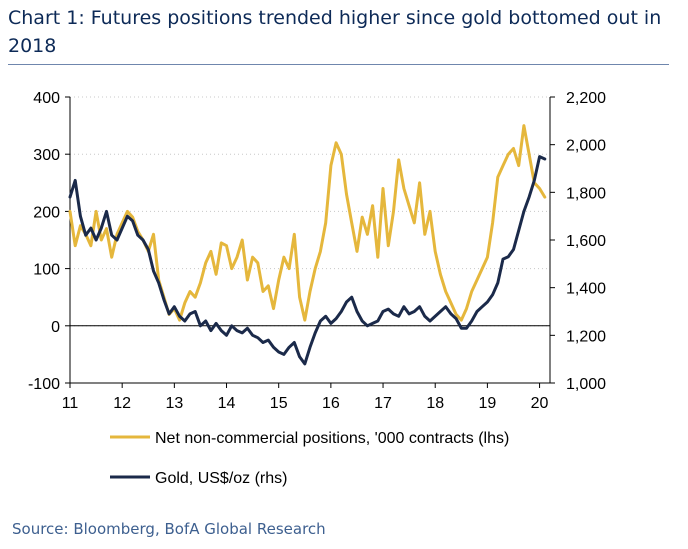 This screenshot has height=549, width=688. I want to click on legend-label: Gold, US$/oz (rhs), so click(221, 478).